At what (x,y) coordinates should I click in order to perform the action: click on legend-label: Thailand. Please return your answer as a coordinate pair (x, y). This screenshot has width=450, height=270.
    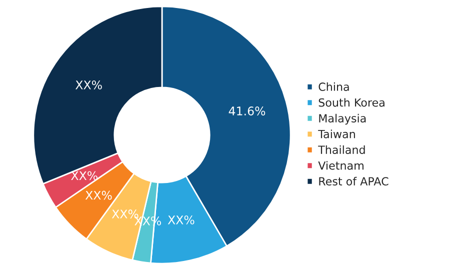
    Looking at the image, I should click on (341, 149).